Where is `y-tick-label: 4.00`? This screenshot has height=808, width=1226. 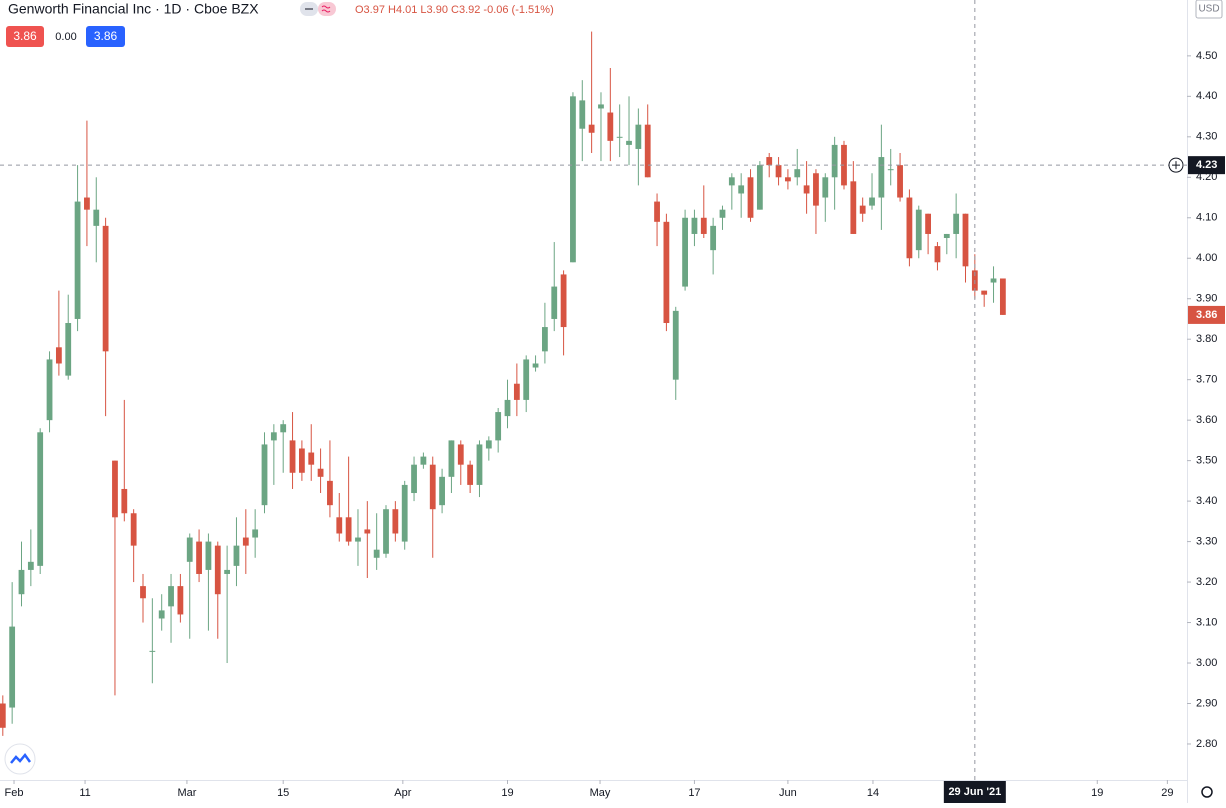
y-tick-label: 4.00 is located at coordinates (1206, 258).